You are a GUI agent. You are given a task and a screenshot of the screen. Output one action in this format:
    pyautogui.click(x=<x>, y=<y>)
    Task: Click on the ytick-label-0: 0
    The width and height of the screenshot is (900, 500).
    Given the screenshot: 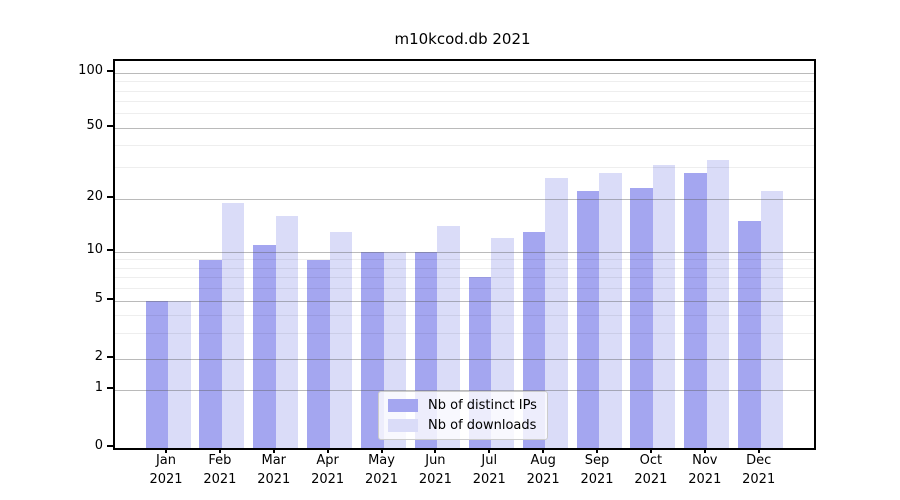 What is the action you would take?
    pyautogui.click(x=98, y=445)
    